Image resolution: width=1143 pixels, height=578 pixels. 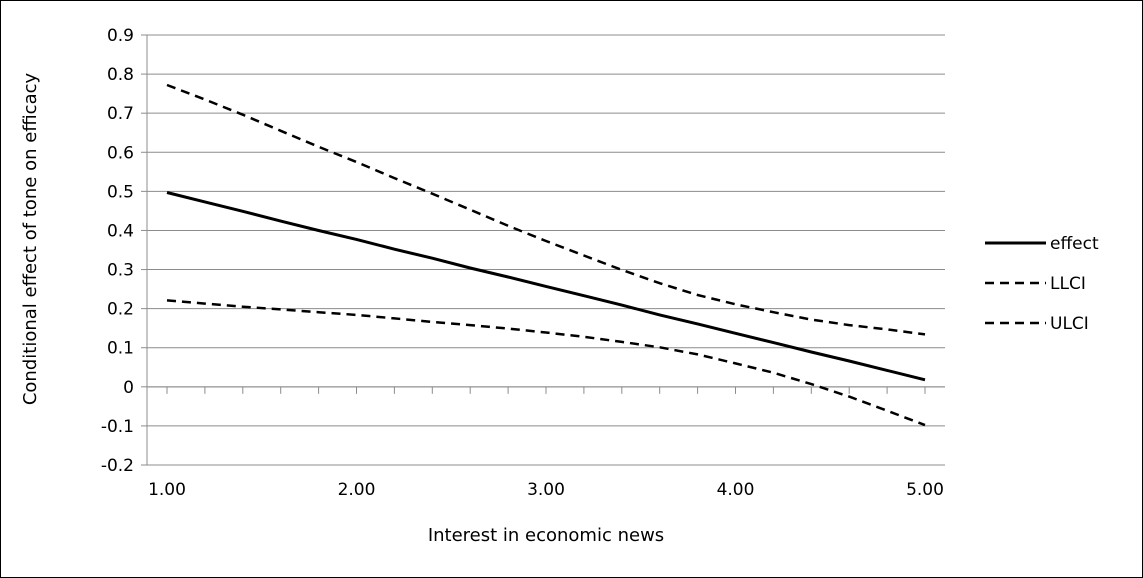 What do you see at coordinates (1074, 244) in the screenshot?
I see `legend-label-effect: effect` at bounding box center [1074, 244].